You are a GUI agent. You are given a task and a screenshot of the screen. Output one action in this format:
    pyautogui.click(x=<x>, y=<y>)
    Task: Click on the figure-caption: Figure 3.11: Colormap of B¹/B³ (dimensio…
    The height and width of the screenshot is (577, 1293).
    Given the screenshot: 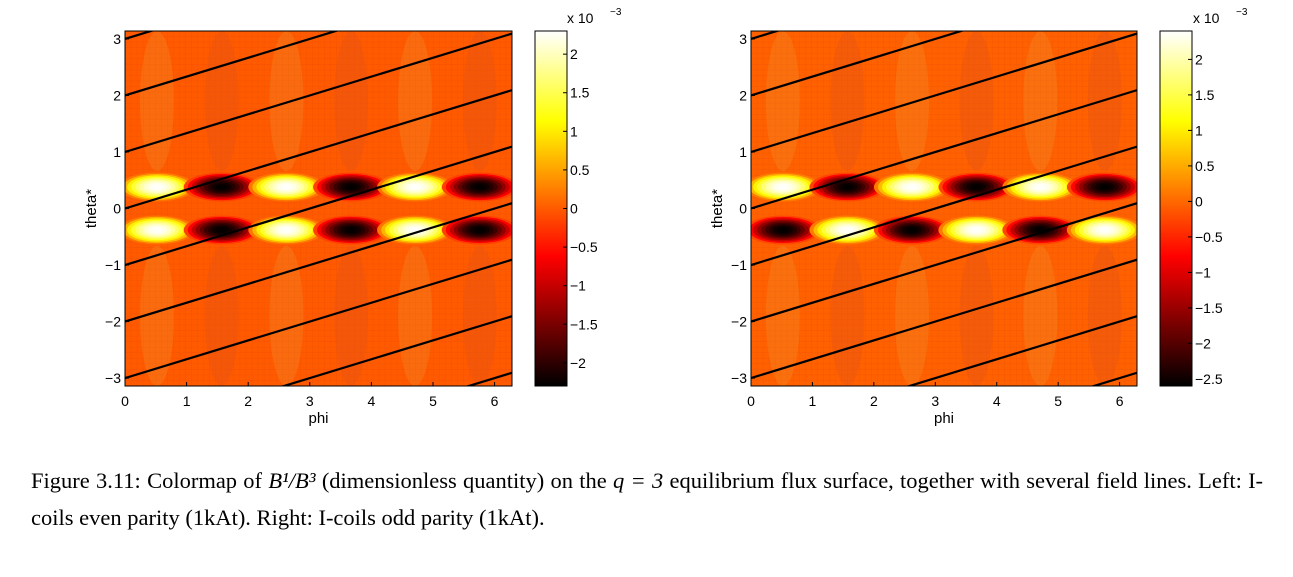 What is the action you would take?
    pyautogui.click(x=647, y=499)
    